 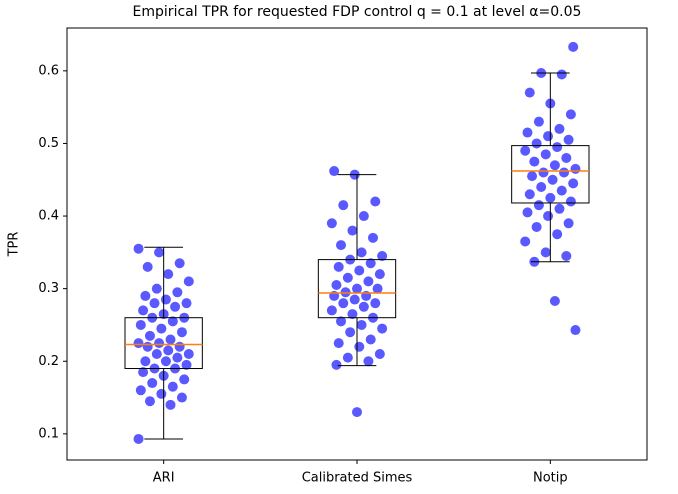 What do you see at coordinates (357, 289) in the screenshot?
I see `box` at bounding box center [357, 289].